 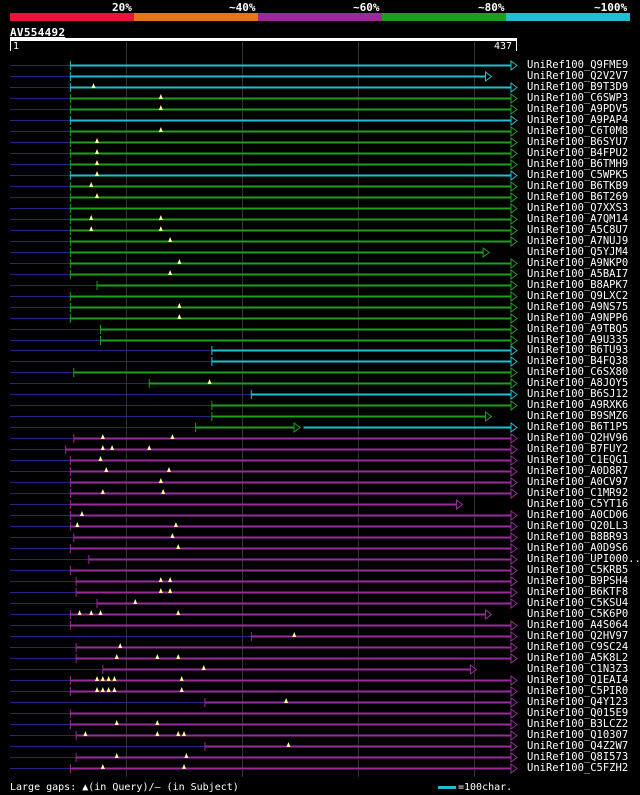 What do you see at coordinates (578, 592) in the screenshot?
I see `hit-label: UniRef100_B6KTF8` at bounding box center [578, 592].